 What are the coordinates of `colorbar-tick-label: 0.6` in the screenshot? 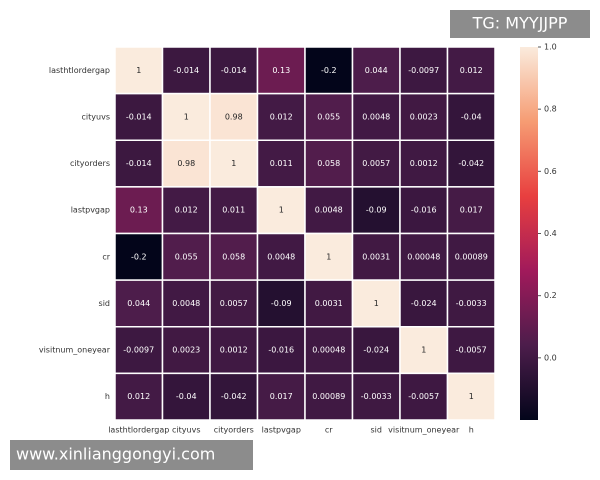 It's located at (550, 171).